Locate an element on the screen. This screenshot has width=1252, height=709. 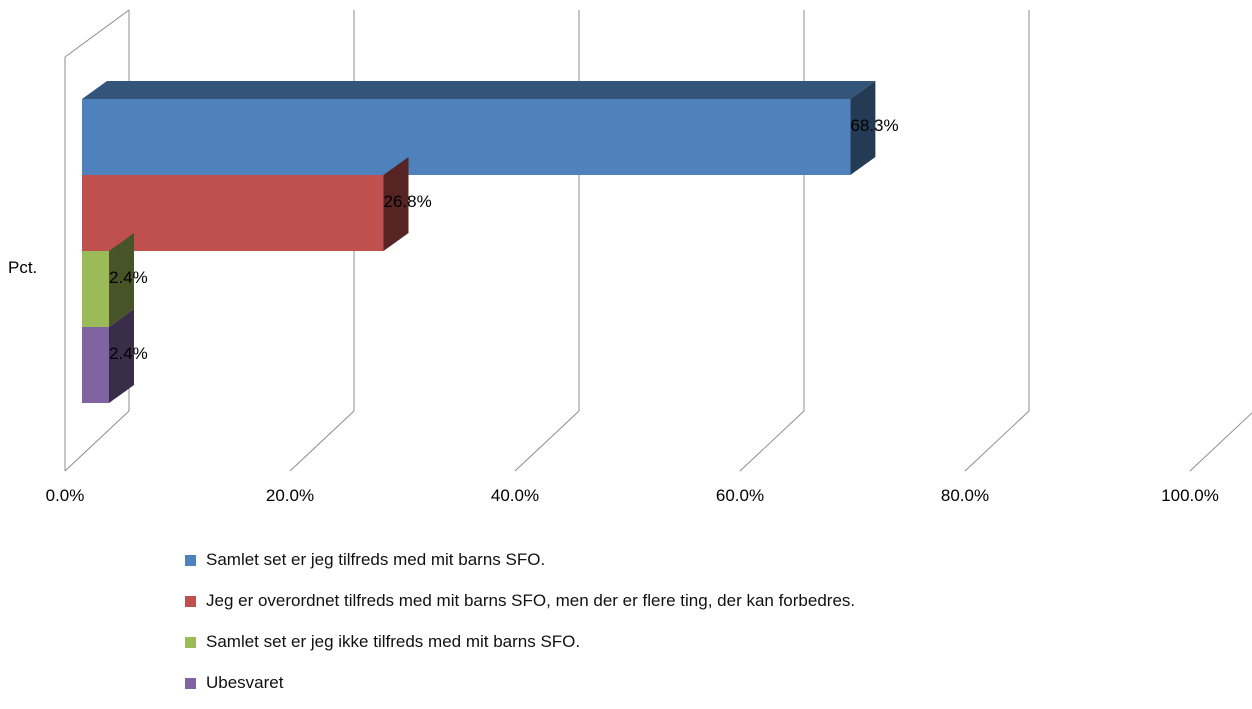
bar-top-face is located at coordinates (479, 90).